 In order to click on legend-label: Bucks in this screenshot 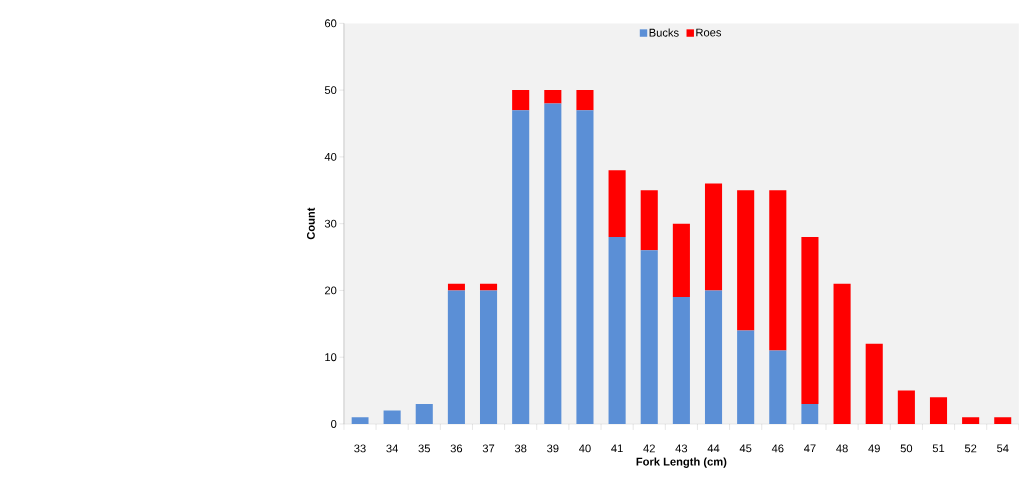, I will do `click(664, 32)`.